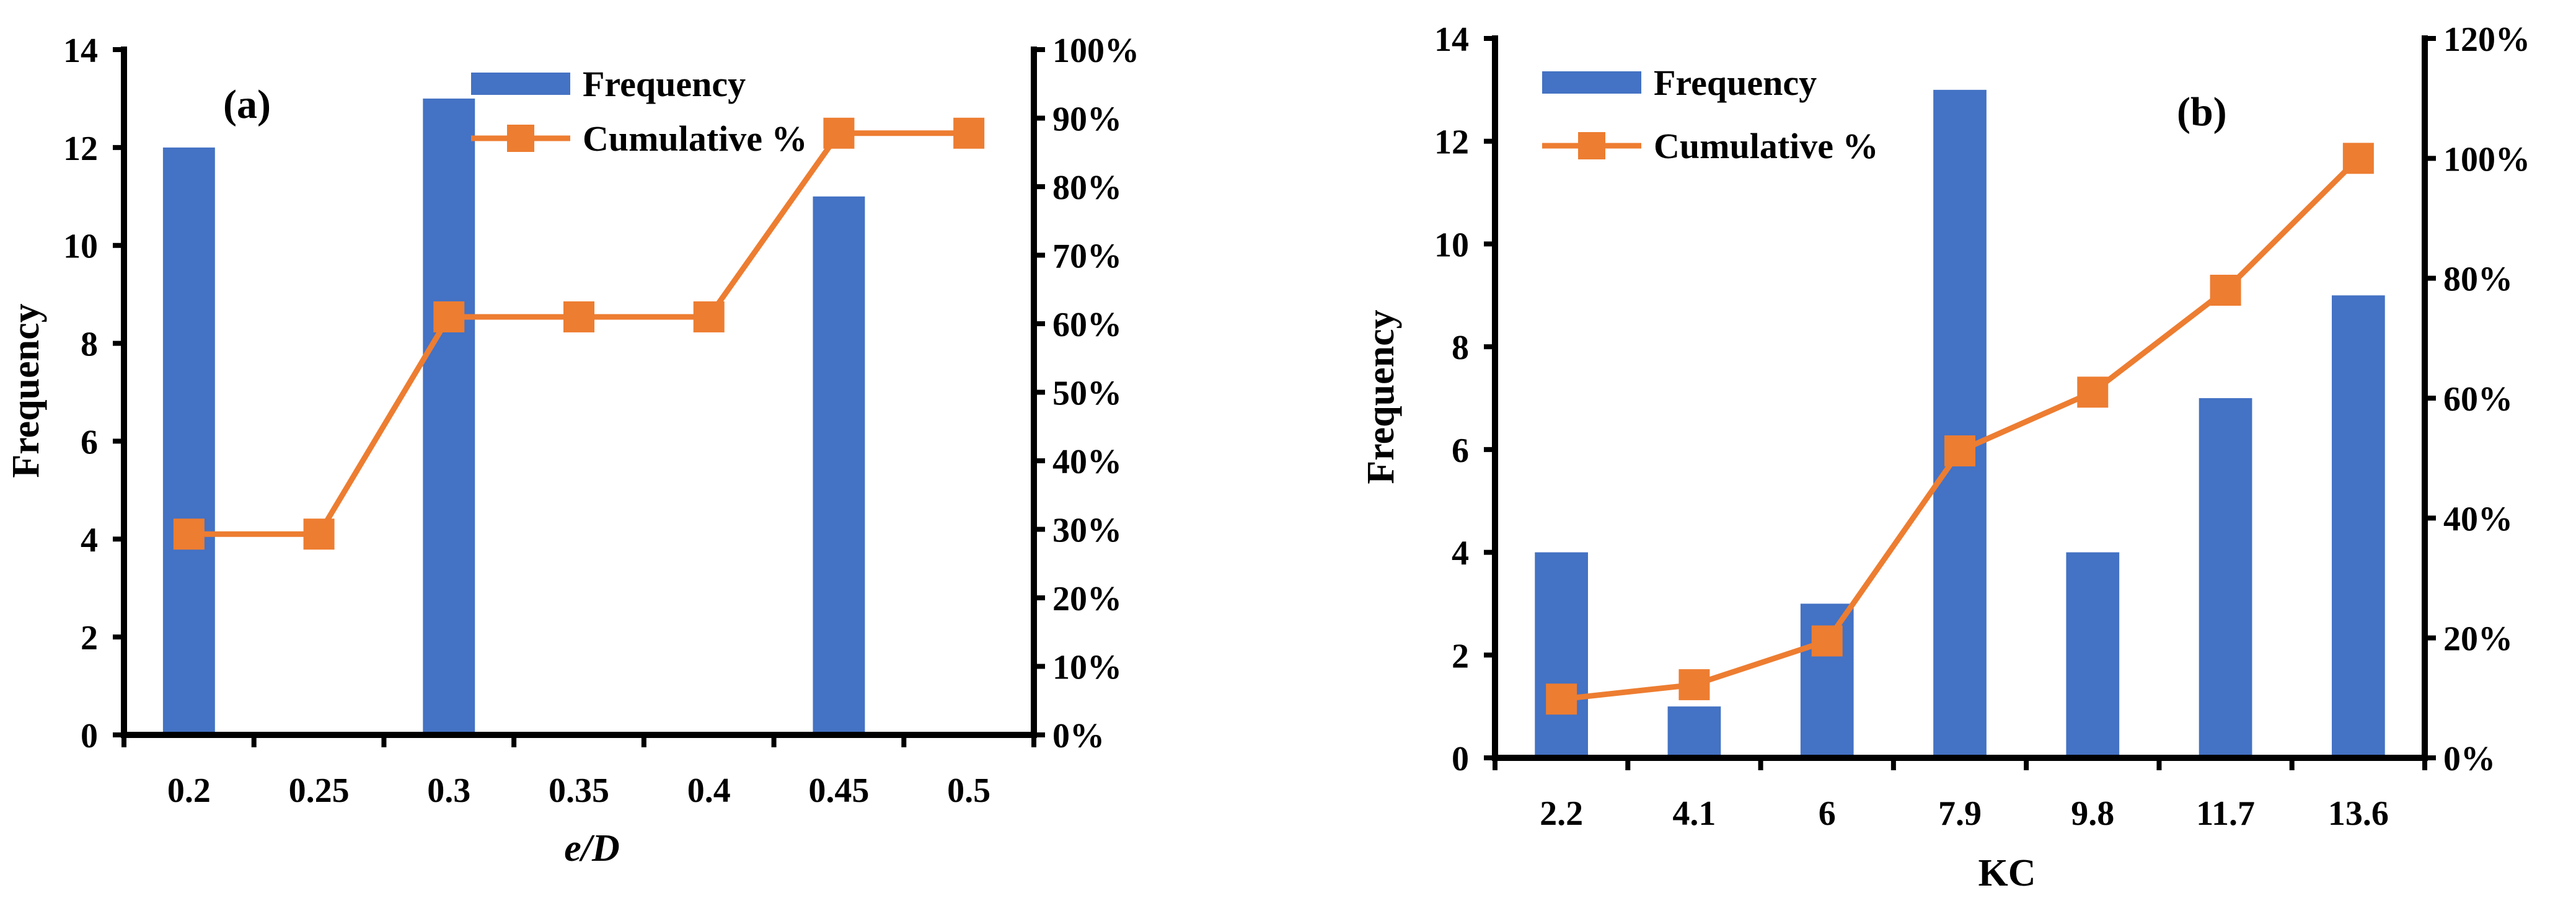  I want to click on panel-label: (b), so click(2202, 112).